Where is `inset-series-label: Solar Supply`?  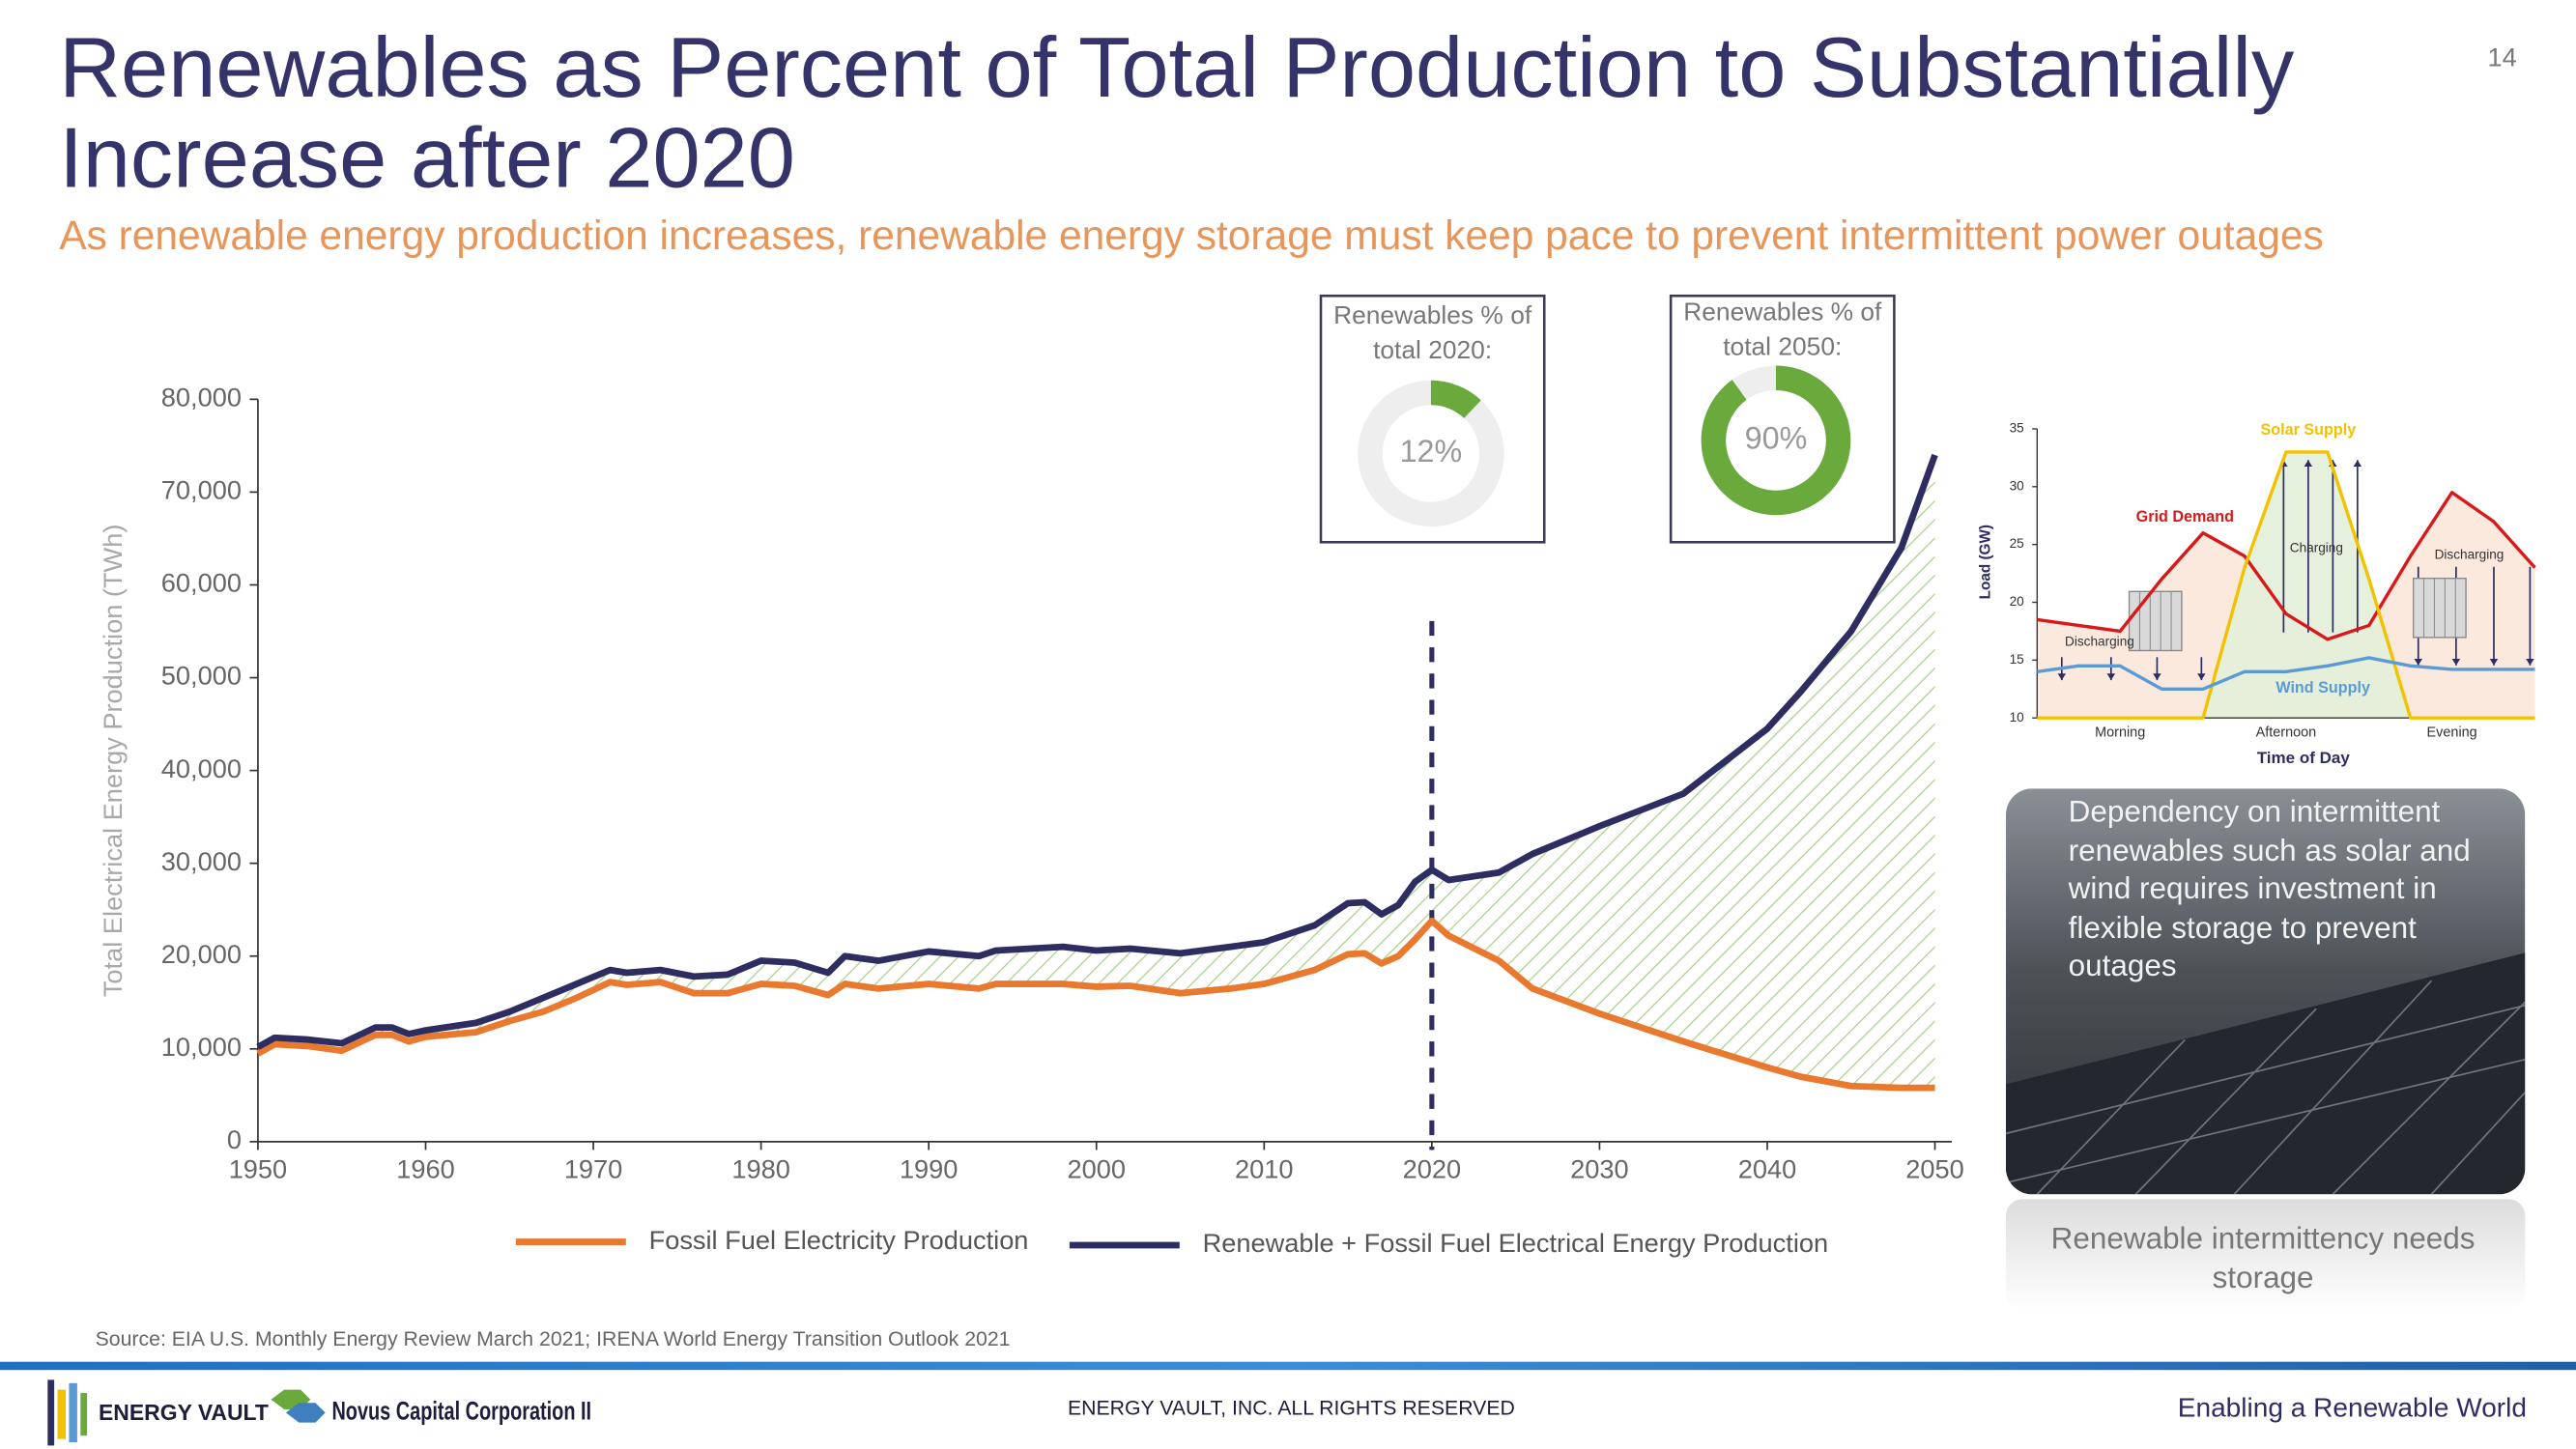
inset-series-label: Solar Supply is located at coordinates (2309, 430).